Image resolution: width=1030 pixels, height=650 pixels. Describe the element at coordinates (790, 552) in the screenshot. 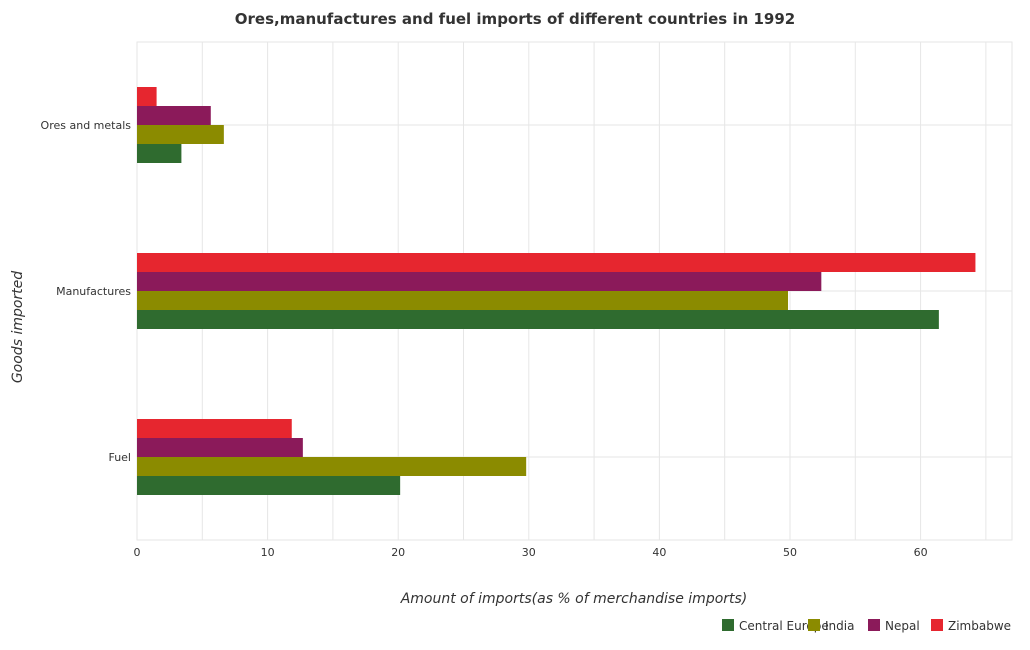

I see `x-tick-label: 50` at that location.